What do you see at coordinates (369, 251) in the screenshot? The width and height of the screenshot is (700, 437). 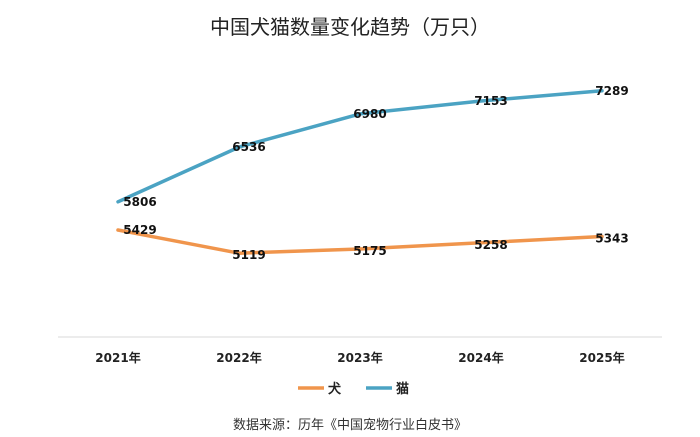 I see `data-label: 5175` at bounding box center [369, 251].